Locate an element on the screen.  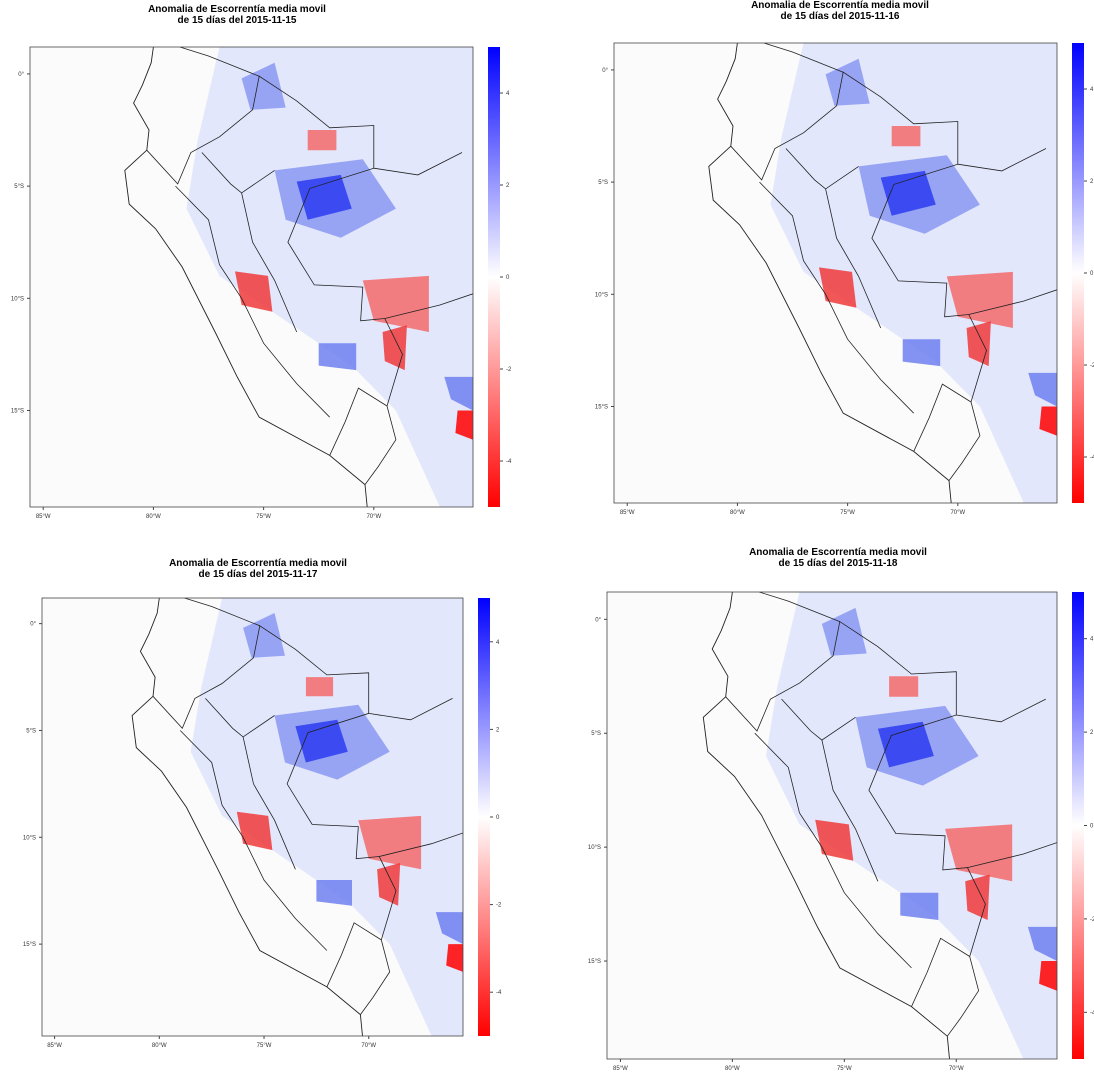
y-tick-label: 5°S is located at coordinates (31, 731).